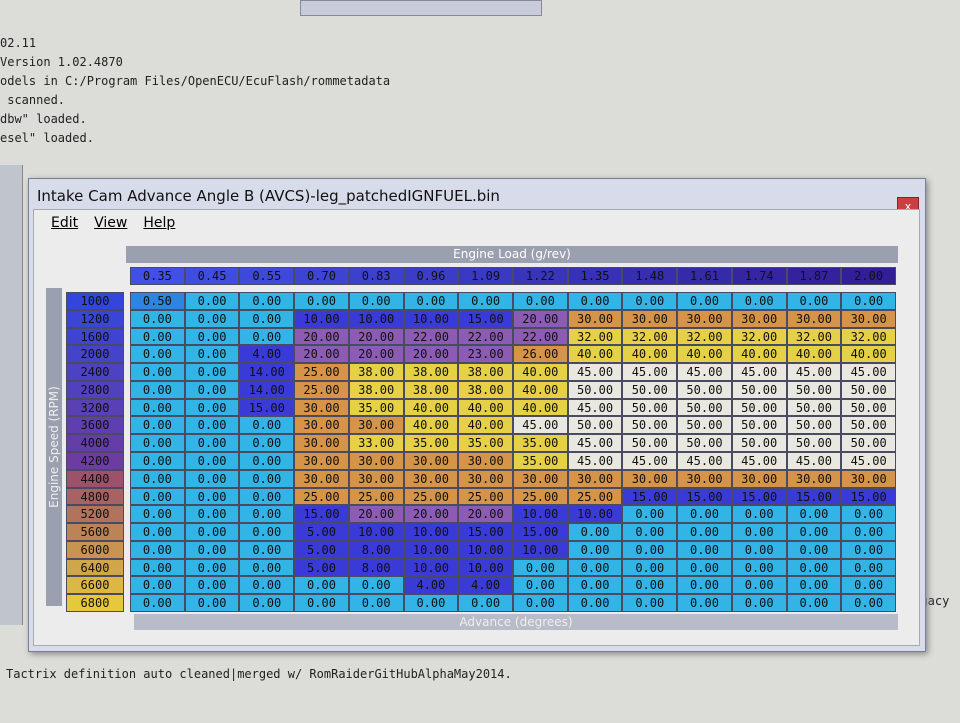  What do you see at coordinates (540, 461) in the screenshot?
I see `table-cell: 35.00` at bounding box center [540, 461].